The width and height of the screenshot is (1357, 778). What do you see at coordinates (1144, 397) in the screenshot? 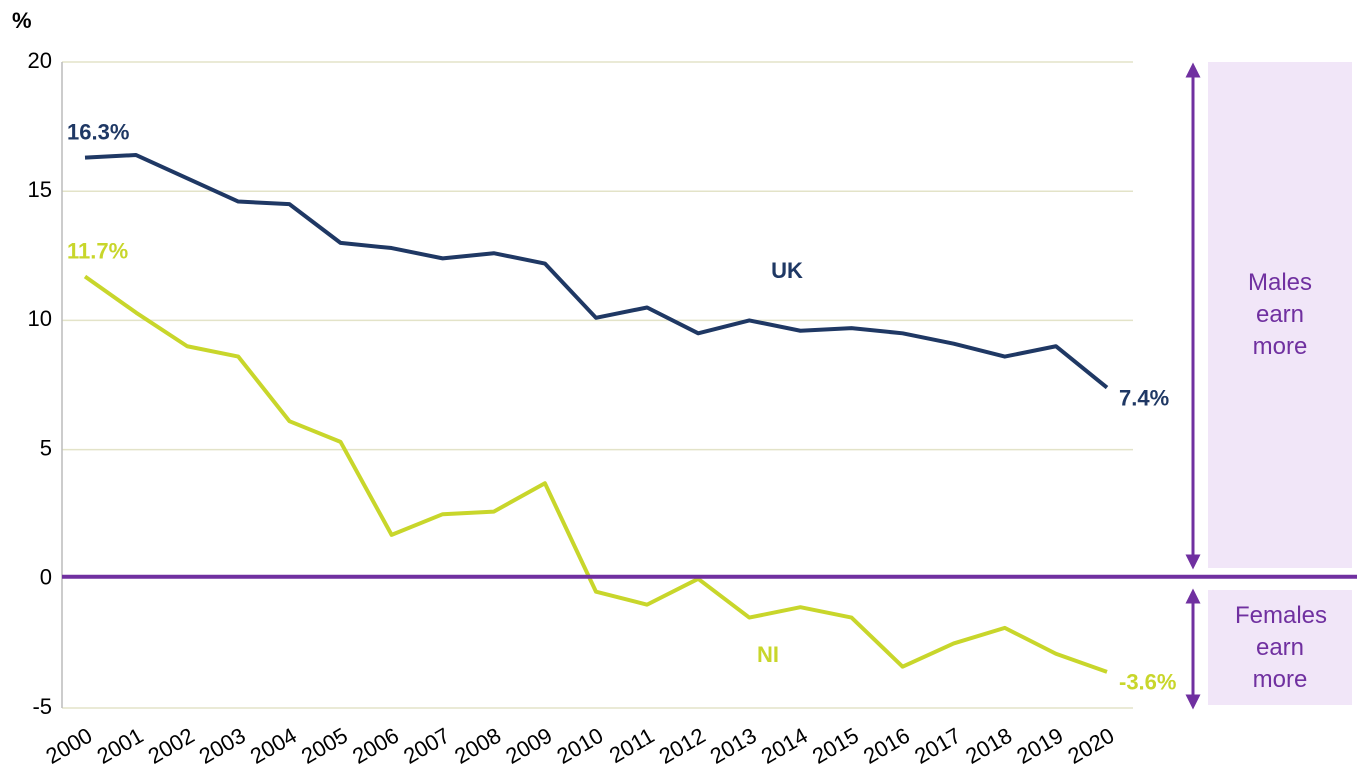
I see `data-label: 7.4%` at bounding box center [1144, 397].